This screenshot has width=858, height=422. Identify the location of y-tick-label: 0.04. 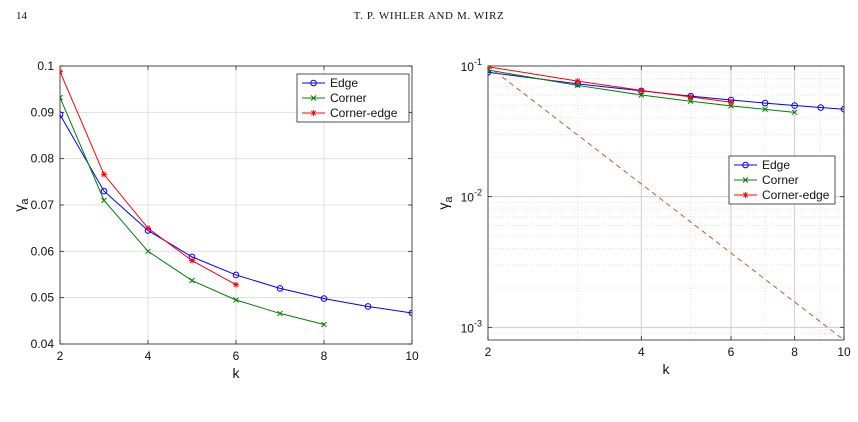
(43, 344).